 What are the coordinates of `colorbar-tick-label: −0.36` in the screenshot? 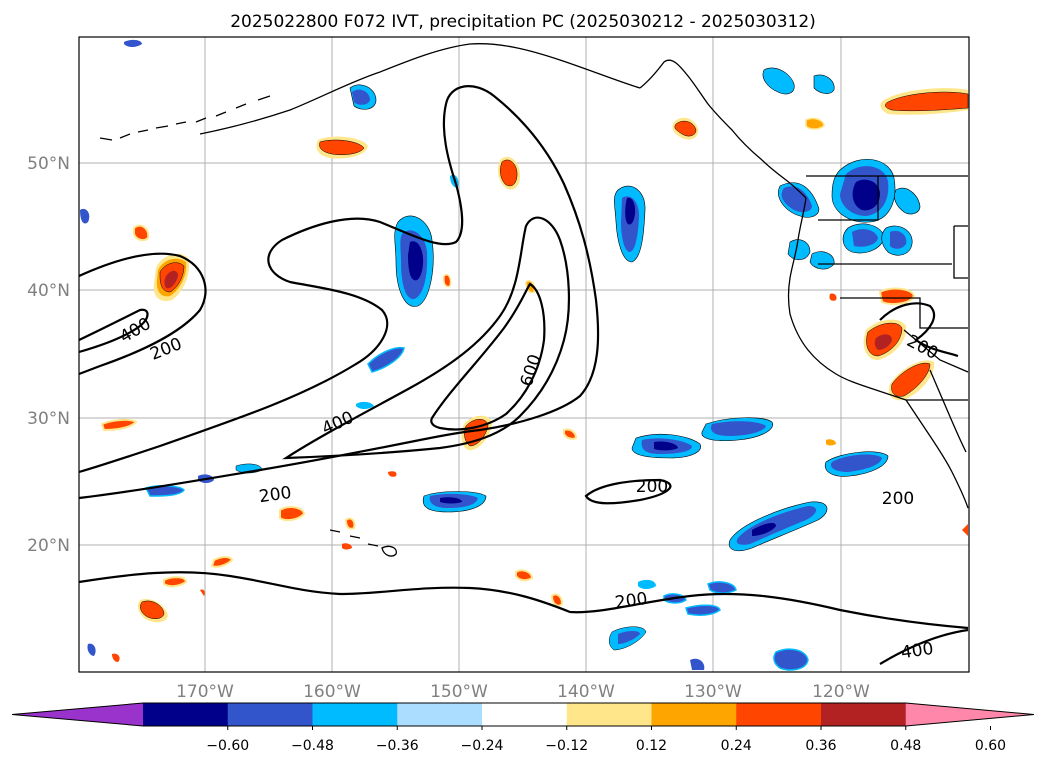 It's located at (397, 746).